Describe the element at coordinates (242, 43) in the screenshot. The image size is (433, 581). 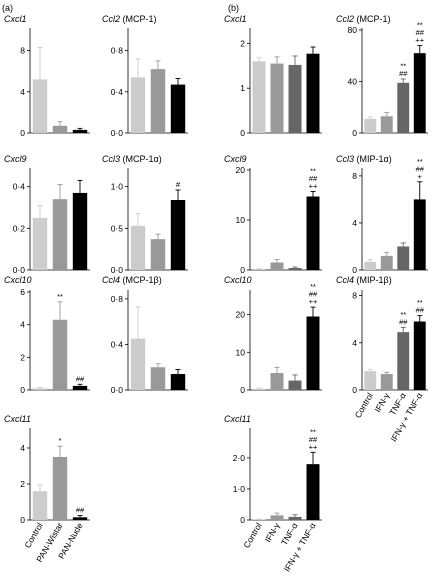
I see `y-tick-label: 2` at that location.